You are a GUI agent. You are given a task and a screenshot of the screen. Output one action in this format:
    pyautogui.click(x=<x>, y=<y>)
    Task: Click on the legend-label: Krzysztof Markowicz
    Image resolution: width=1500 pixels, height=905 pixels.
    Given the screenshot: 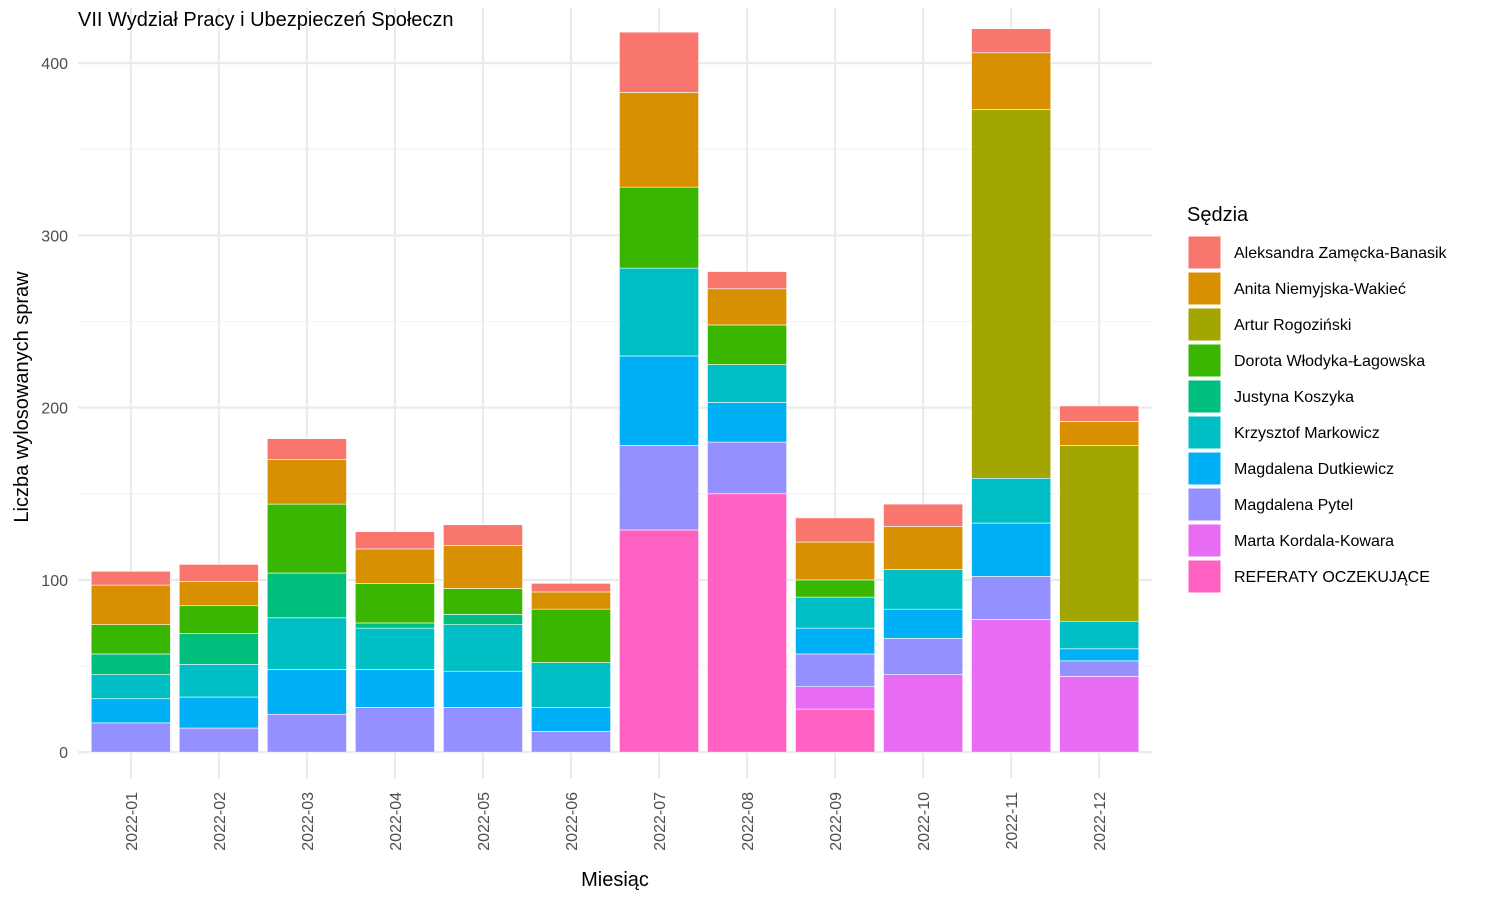 What is the action you would take?
    pyautogui.click(x=1307, y=433)
    